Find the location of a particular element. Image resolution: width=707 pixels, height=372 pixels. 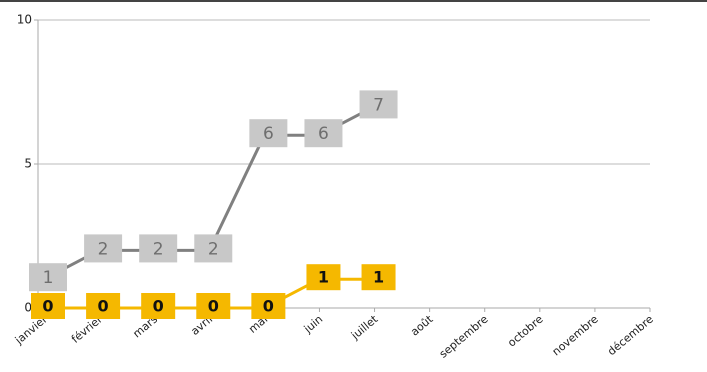

x-tick-label: juin is located at coordinates (313, 325).